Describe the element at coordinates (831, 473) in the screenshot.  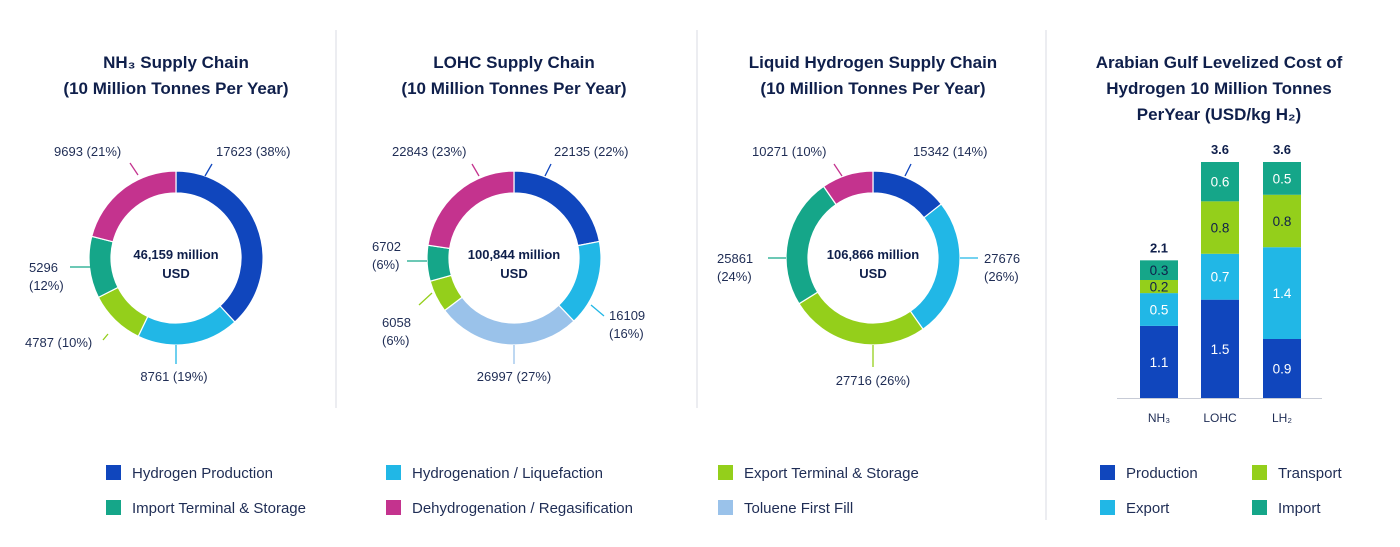
I see `legend-label: Export Terminal & Storage` at that location.